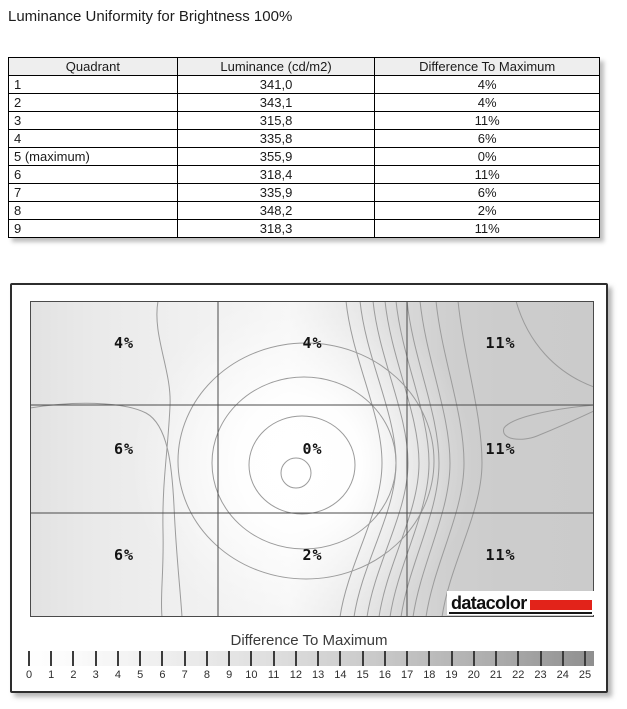  What do you see at coordinates (429, 675) in the screenshot?
I see `colorbar-tick-label: 18` at bounding box center [429, 675].